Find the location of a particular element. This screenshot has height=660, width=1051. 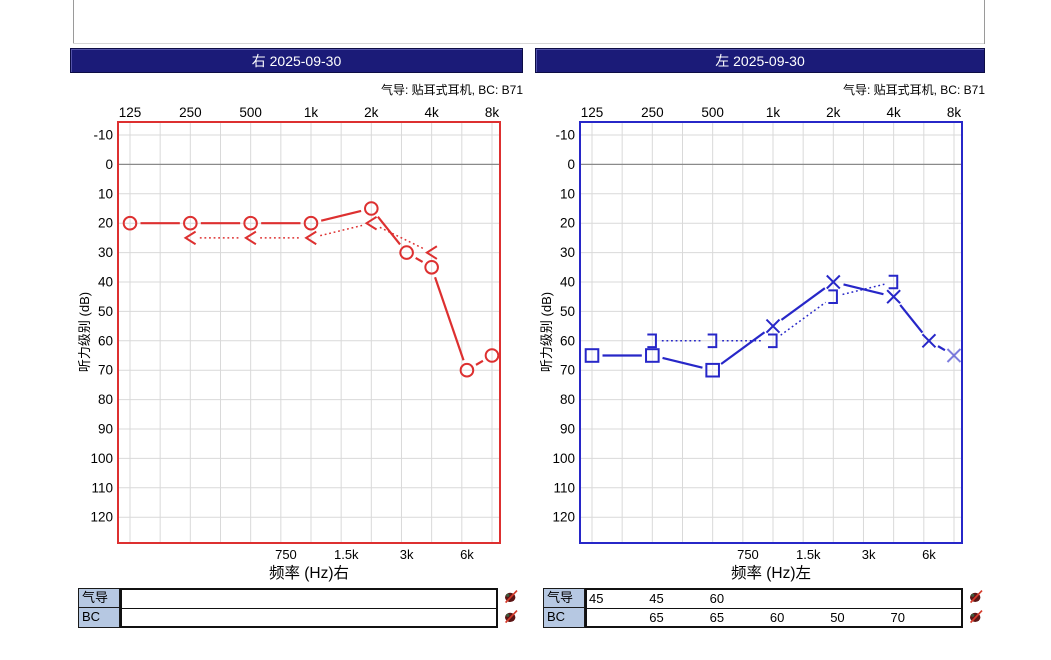

right-ear-table-cells is located at coordinates (309, 608).